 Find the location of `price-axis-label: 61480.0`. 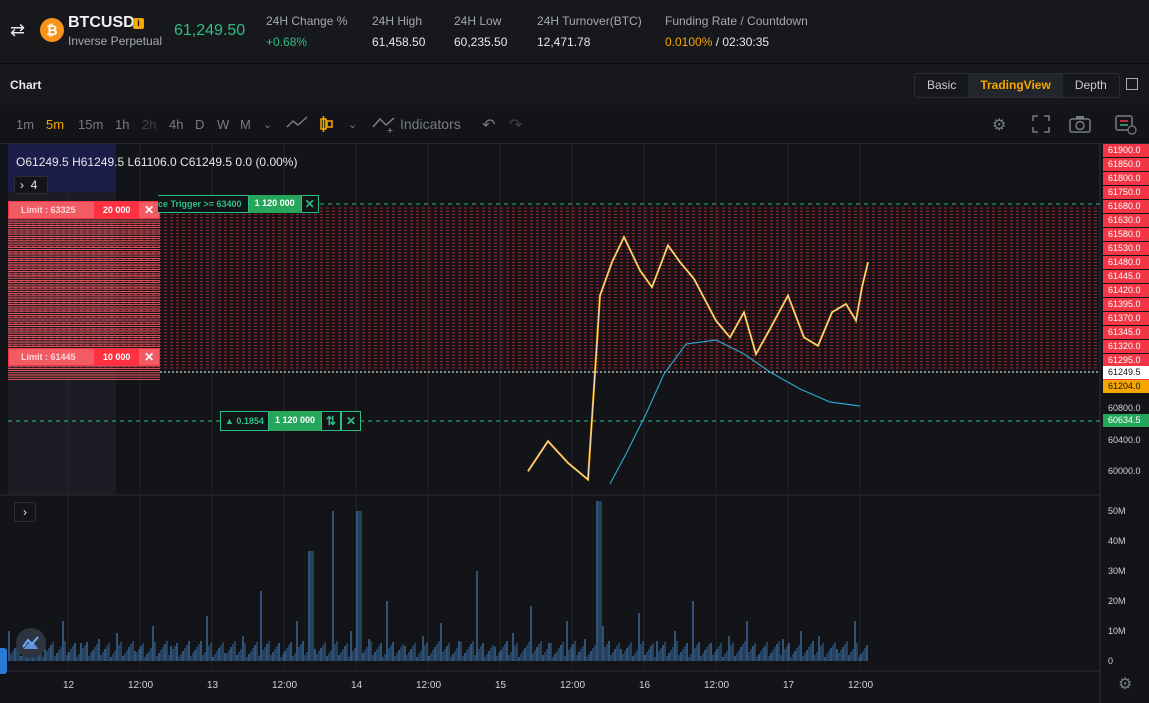

price-axis-label: 61480.0 is located at coordinates (1126, 262).